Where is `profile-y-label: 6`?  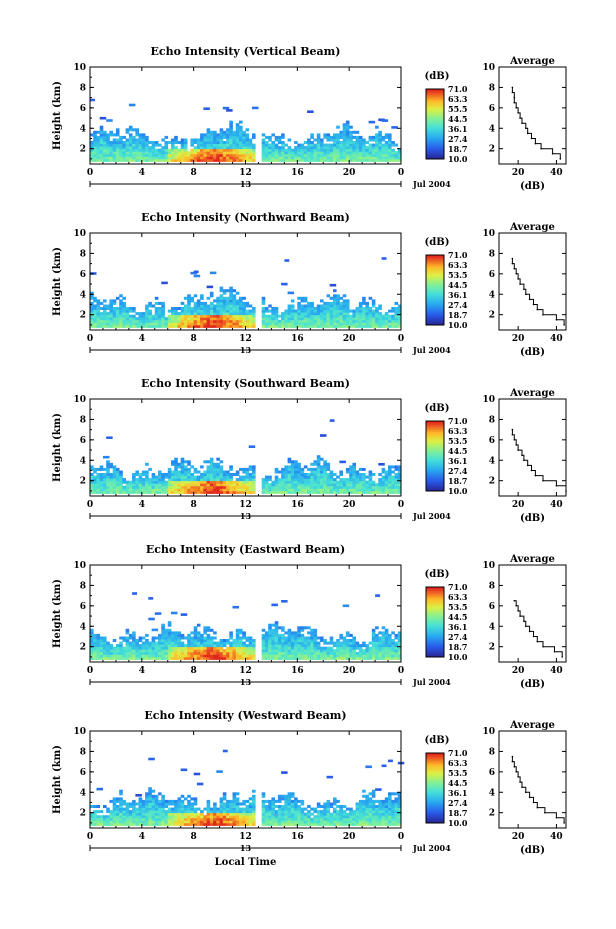
profile-y-label: 6 is located at coordinates (492, 275).